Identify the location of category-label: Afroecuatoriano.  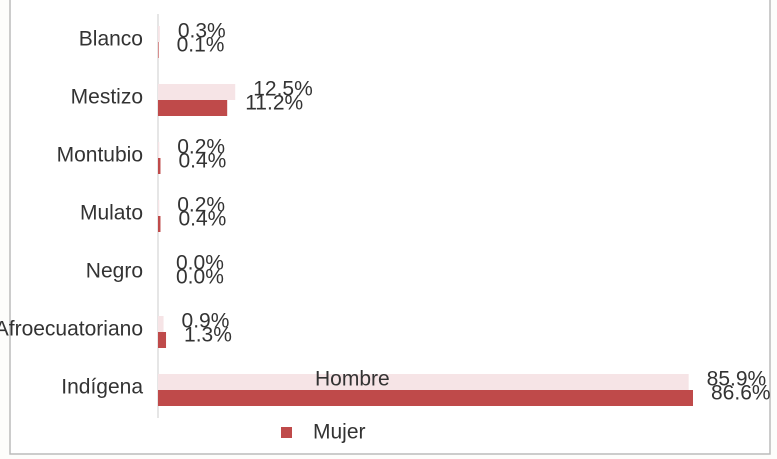
(71, 329).